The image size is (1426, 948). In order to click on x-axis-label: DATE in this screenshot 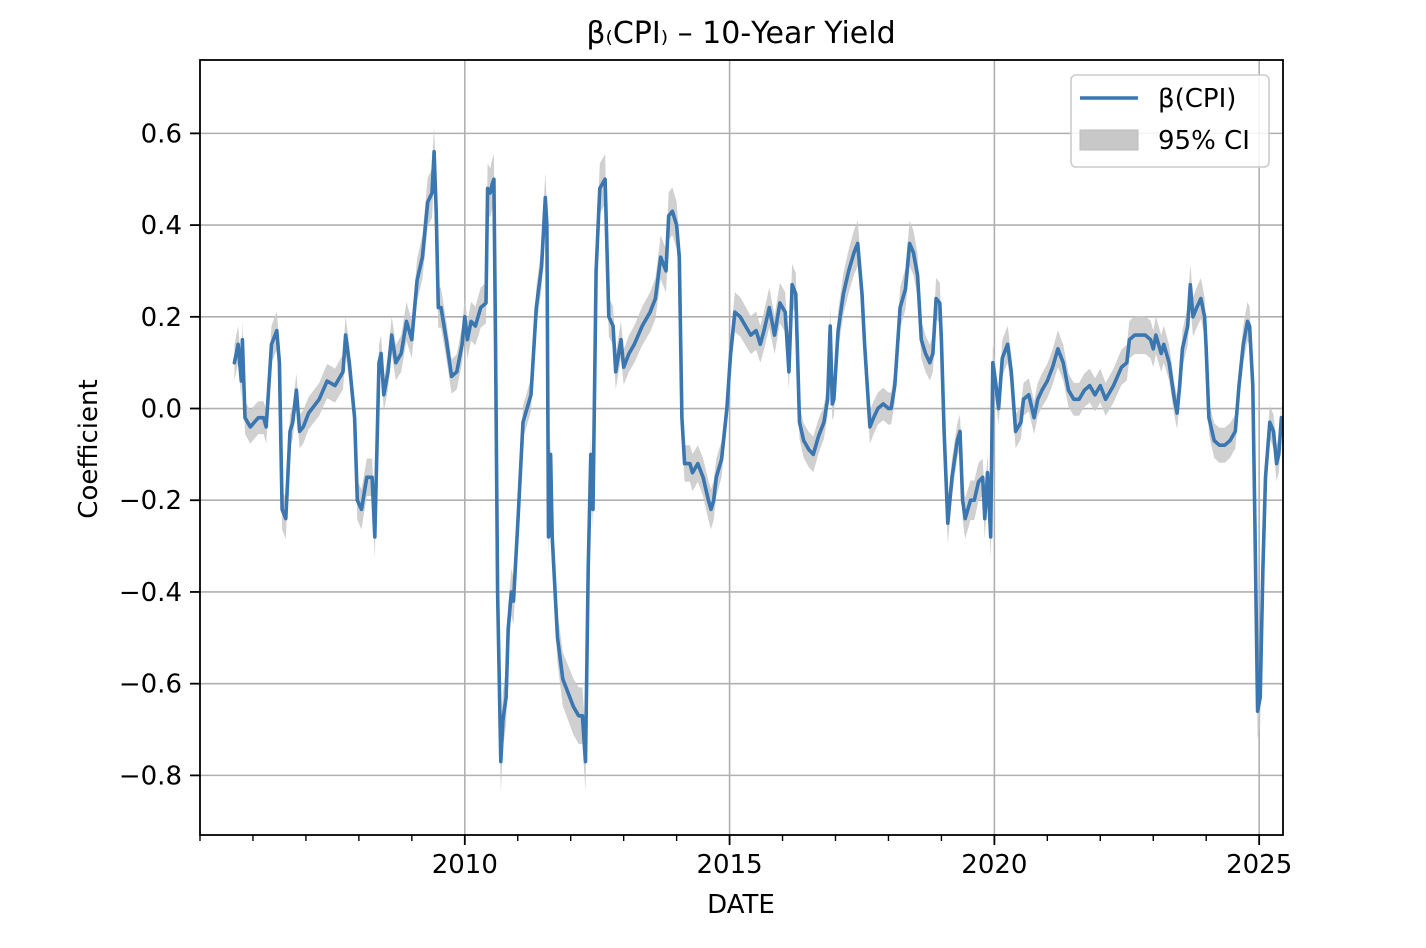, I will do `click(741, 905)`.